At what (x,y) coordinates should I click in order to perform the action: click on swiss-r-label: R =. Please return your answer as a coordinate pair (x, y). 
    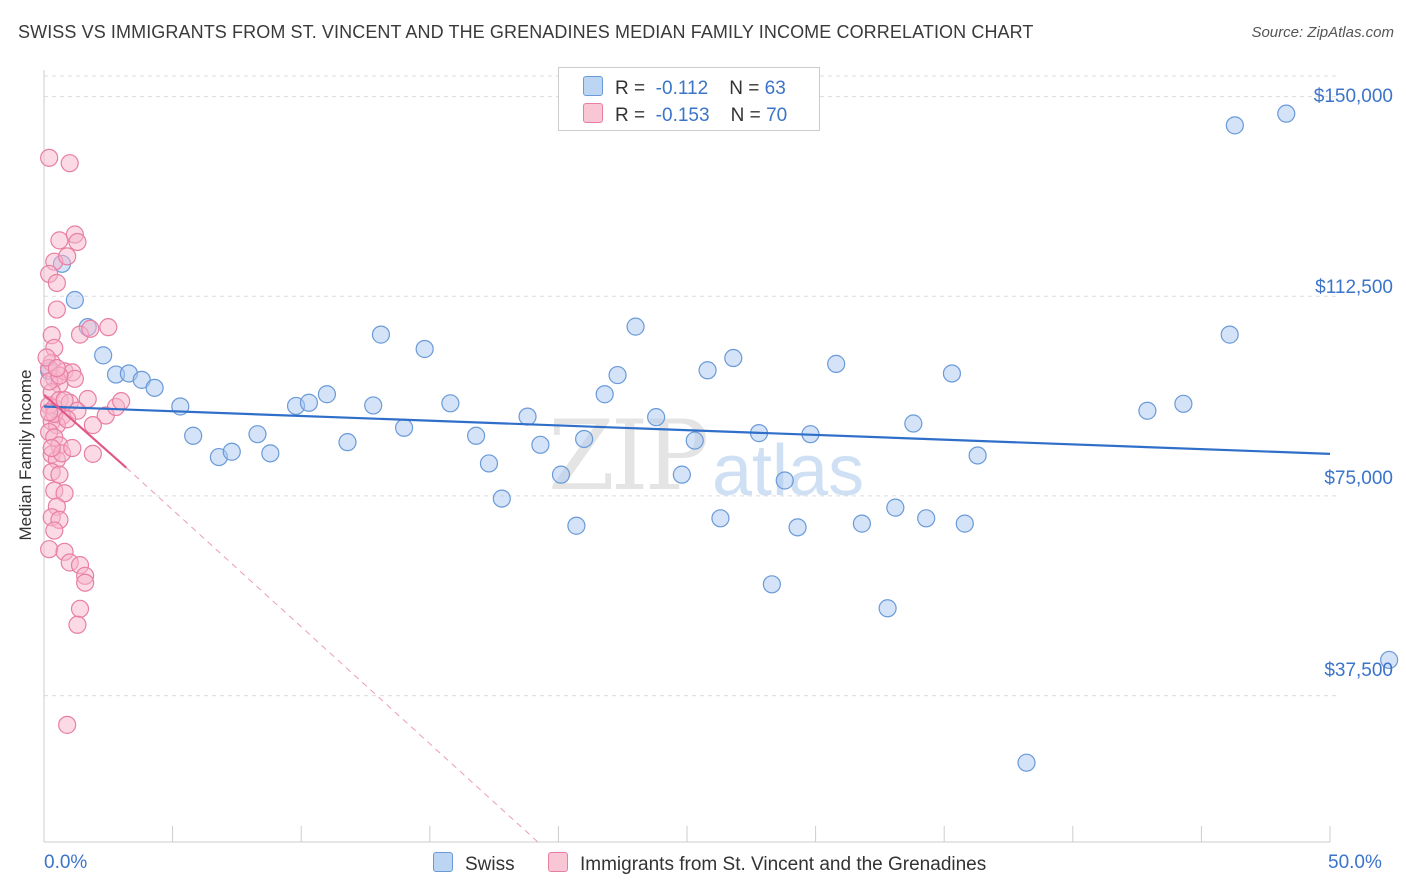
    Looking at the image, I should click on (630, 88).